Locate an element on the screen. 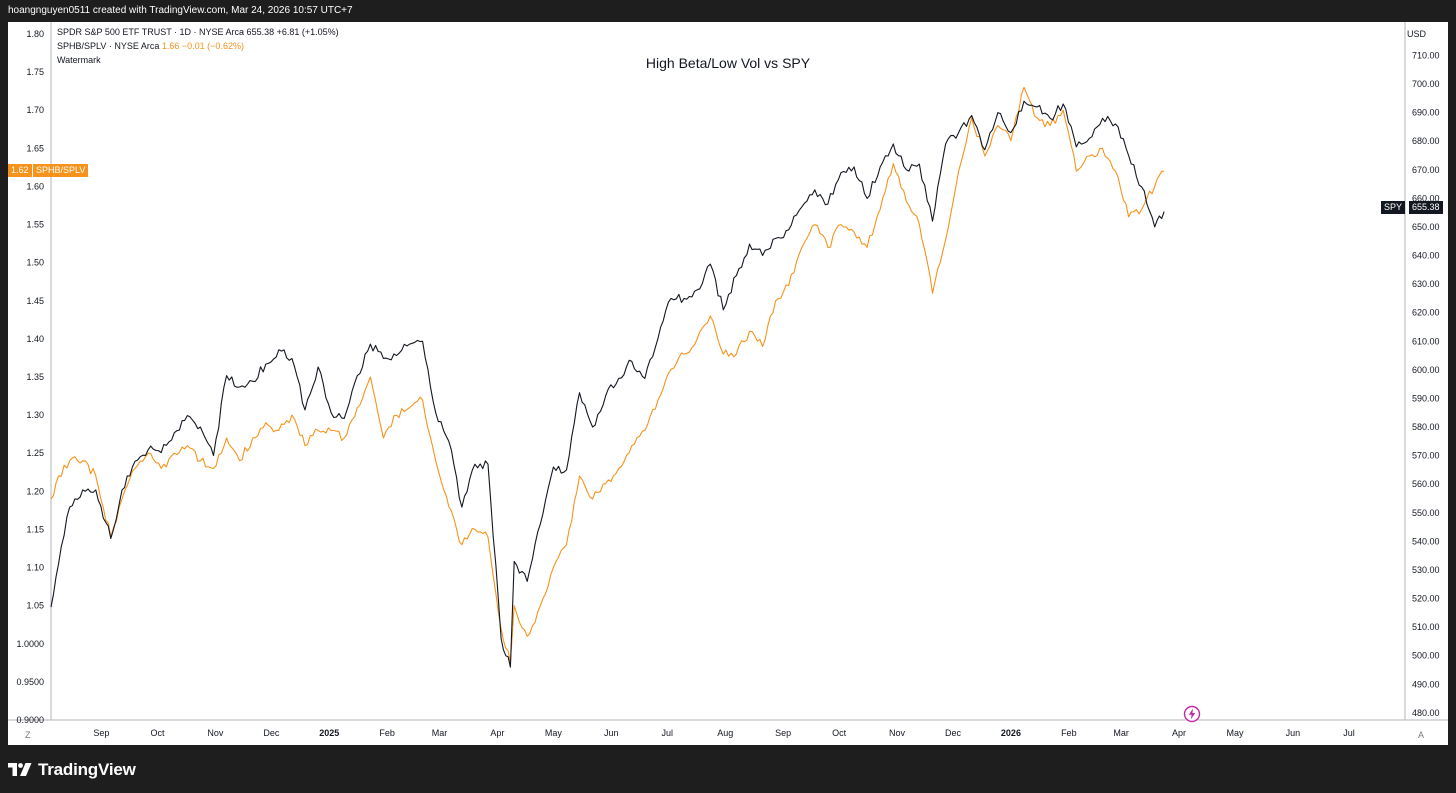 The width and height of the screenshot is (1456, 793). right-axis-tick-label: 570.00 is located at coordinates (1426, 456).